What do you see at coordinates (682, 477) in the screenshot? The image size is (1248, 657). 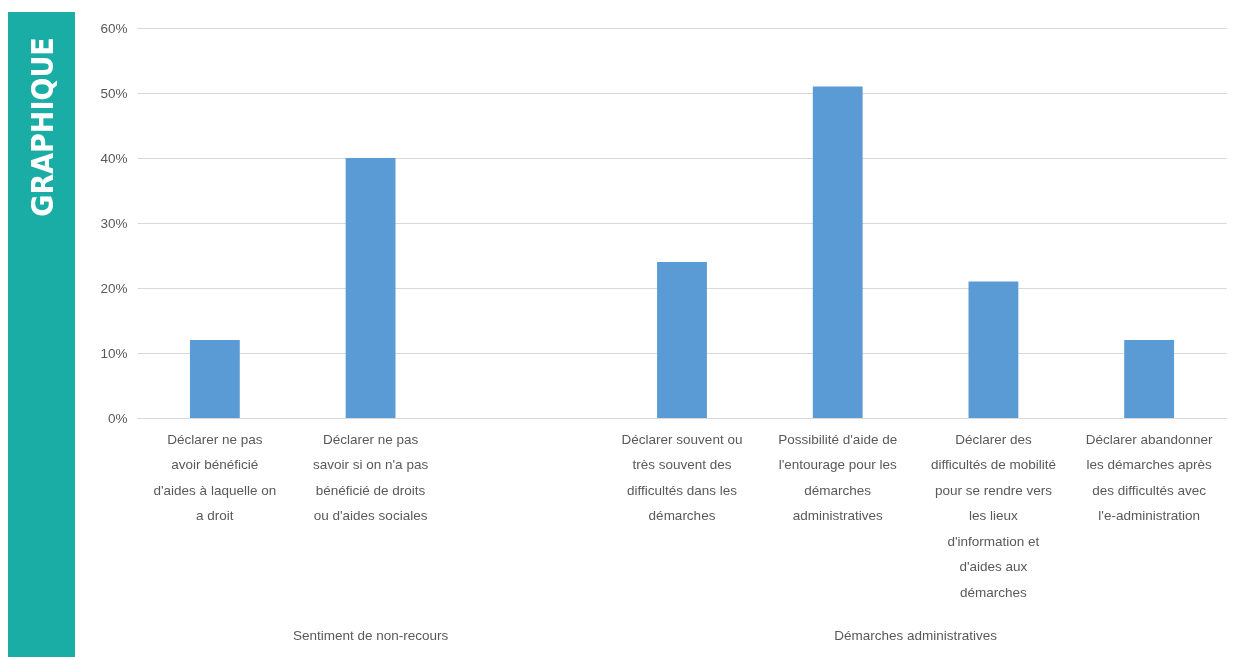 I see `x-tick-label: Déclarer souvent ou très souvent des difficultés dans les démarches` at bounding box center [682, 477].